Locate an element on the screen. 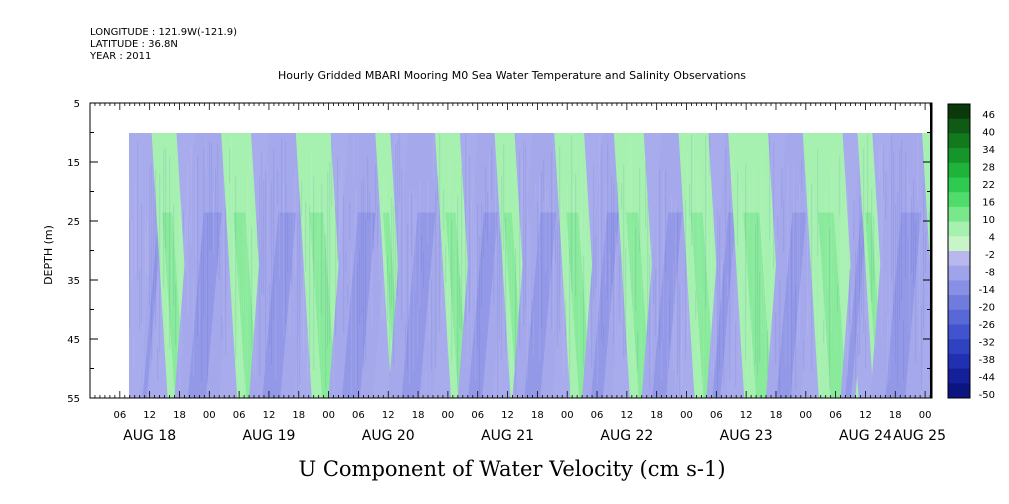 The image size is (1009, 504). year-label: YEAR : 2011 is located at coordinates (120, 56).